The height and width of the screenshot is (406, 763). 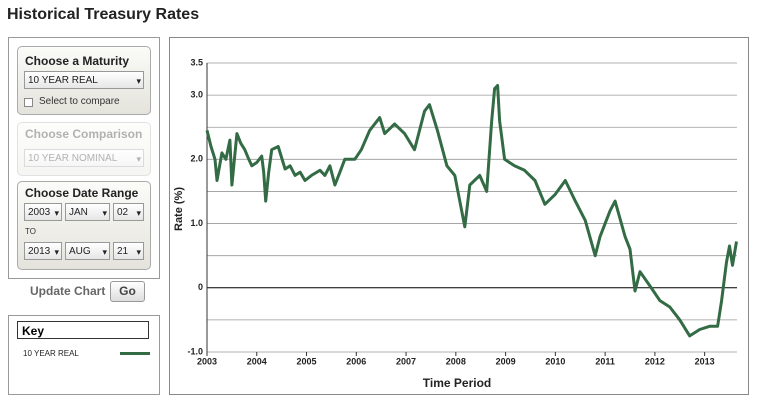 I want to click on y-tick-label: 3.0, so click(x=196, y=94).